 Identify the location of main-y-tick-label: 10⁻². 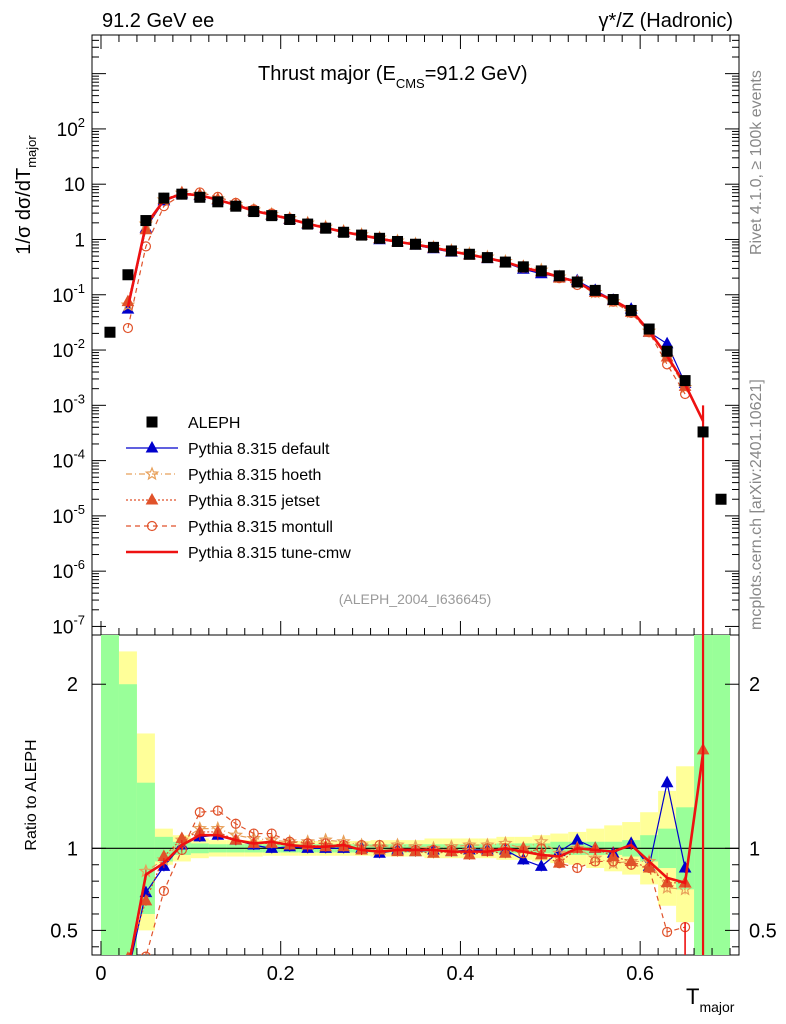
(68, 349).